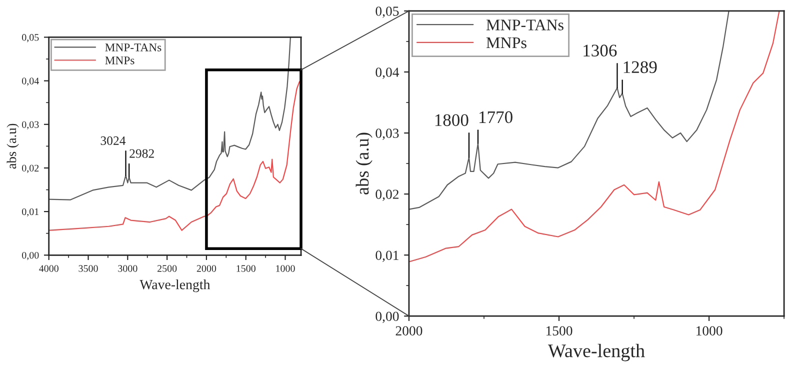 This screenshot has height=365, width=788. I want to click on annotation: 1306, so click(600, 50).